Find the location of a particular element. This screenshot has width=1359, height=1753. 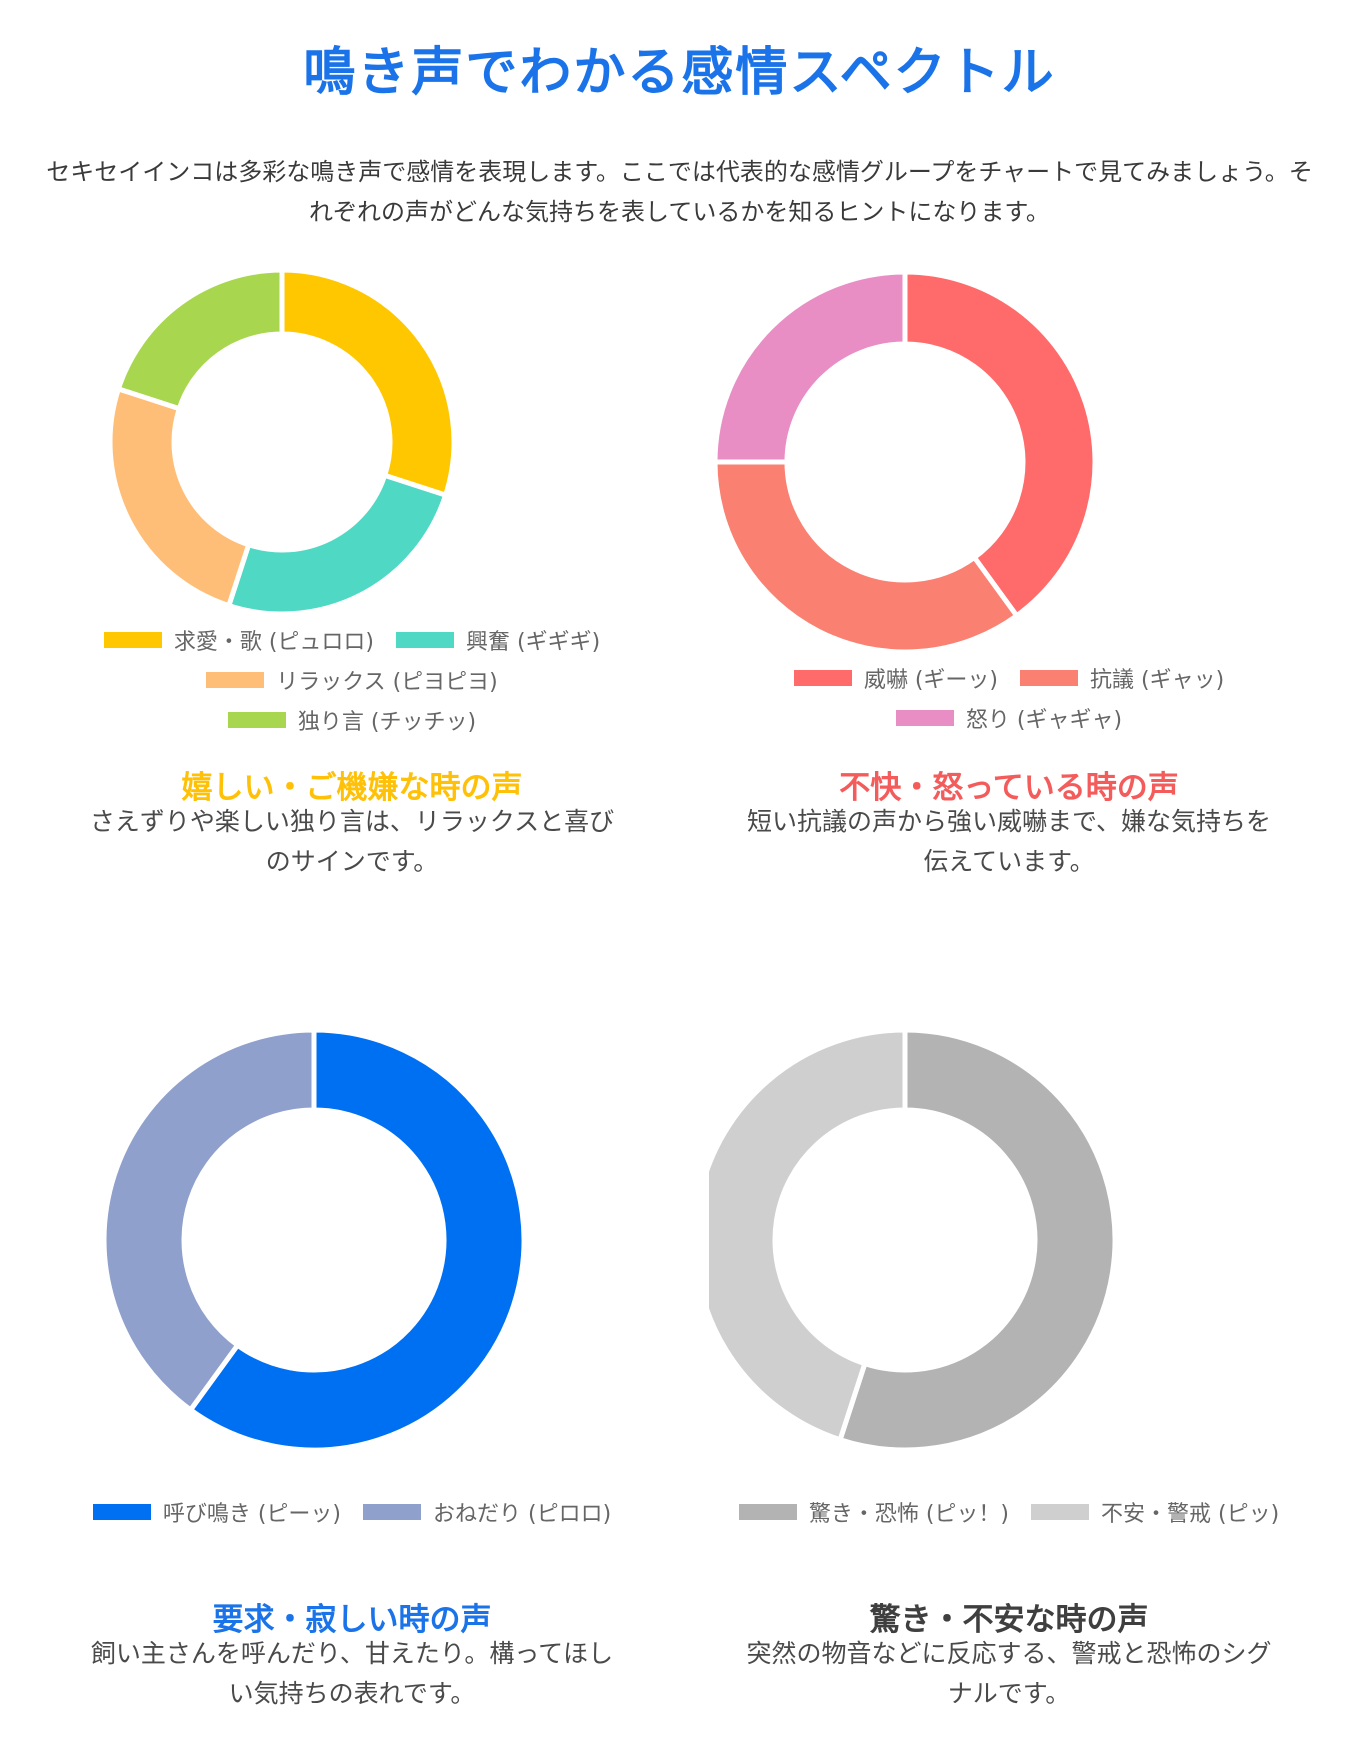

legend-item-happy-3: リラックス (ピヨピヨ) is located at coordinates (352, 680).